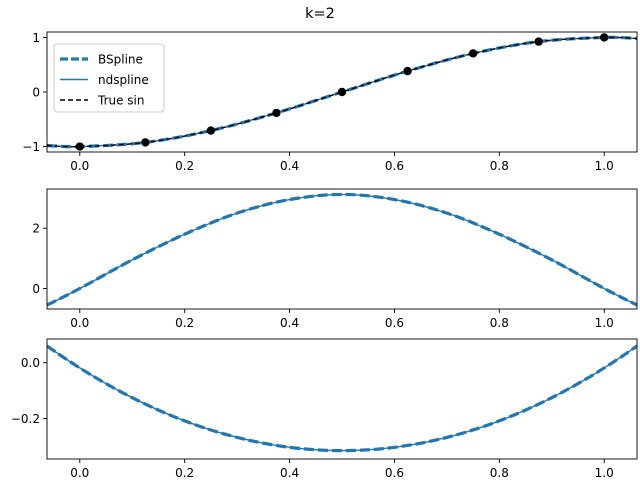  Describe the element at coordinates (120, 59) in the screenshot. I see `legend-label: BSpline` at that location.